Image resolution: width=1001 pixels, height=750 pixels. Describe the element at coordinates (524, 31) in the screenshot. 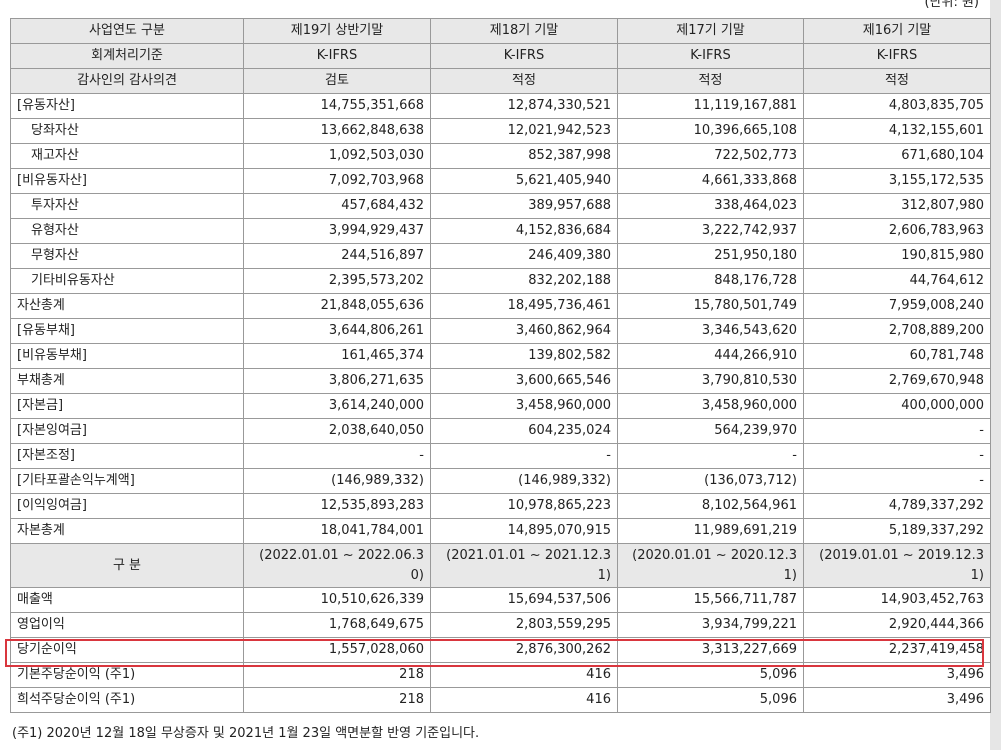

I see `header-cell: 제18기 기말` at that location.